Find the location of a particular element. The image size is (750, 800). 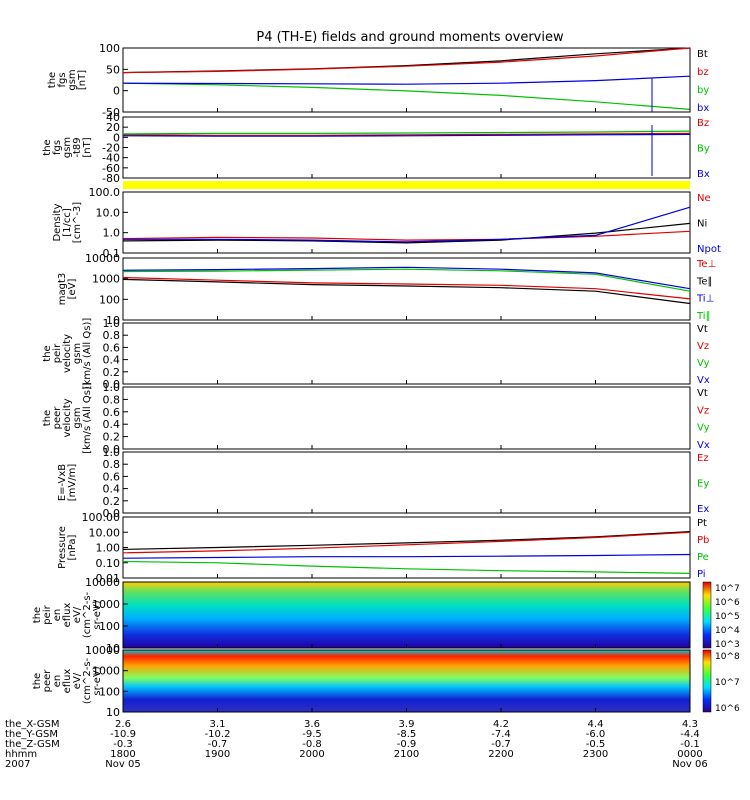

x-value: 1900 is located at coordinates (217, 754).